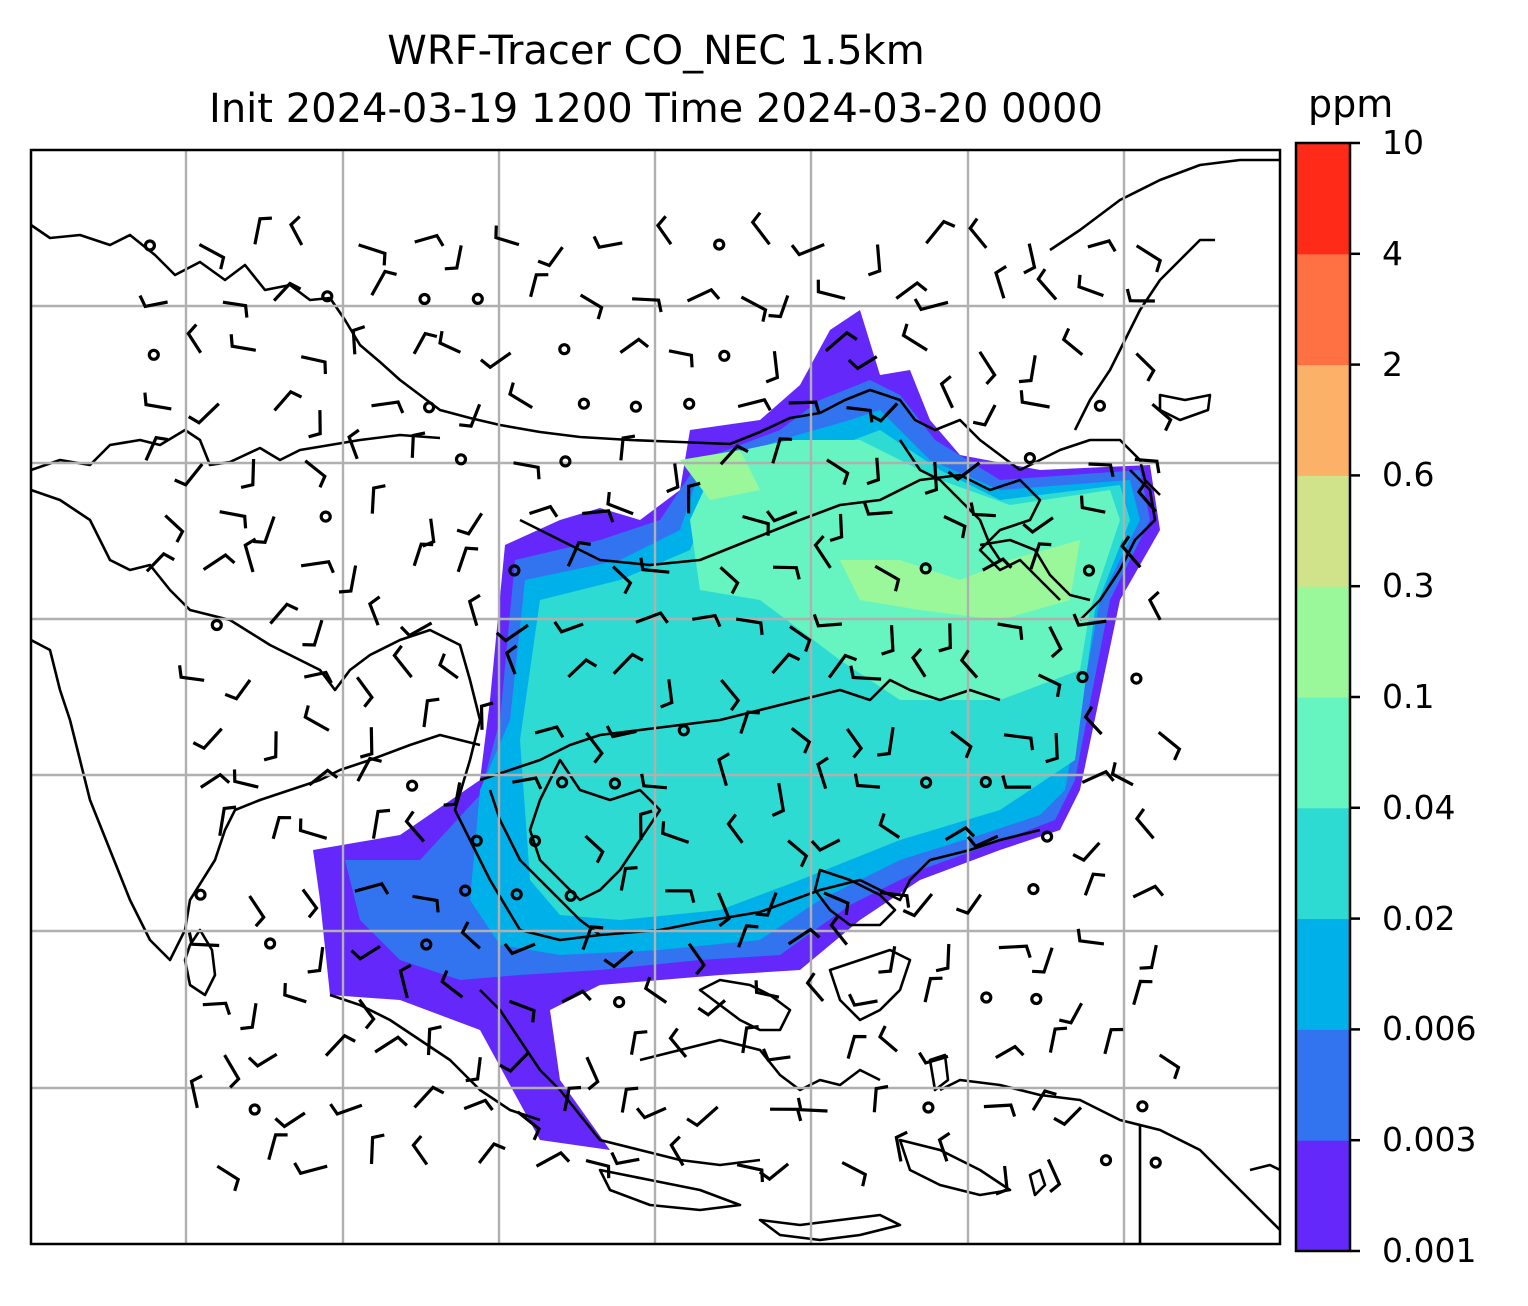 The image size is (1528, 1306). Describe the element at coordinates (656, 51) in the screenshot. I see `map-title-line-1: WRF-Tracer CO_NEC 1.5km` at that location.